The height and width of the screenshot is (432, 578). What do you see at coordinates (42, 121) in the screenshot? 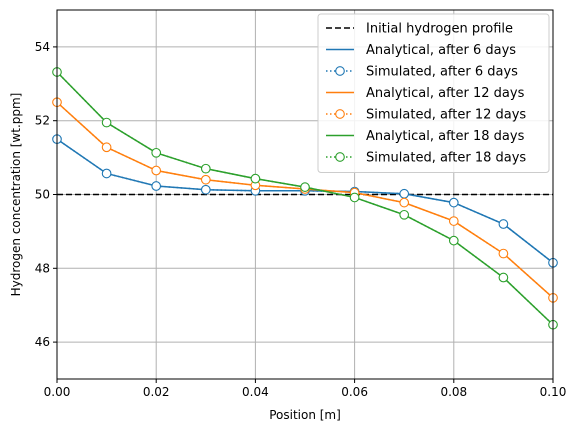
I see `y-tick-label: 52` at bounding box center [42, 121].